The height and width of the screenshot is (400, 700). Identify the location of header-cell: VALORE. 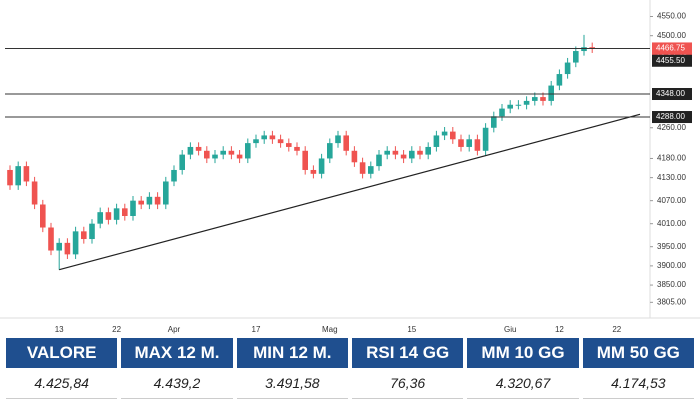
(62, 353).